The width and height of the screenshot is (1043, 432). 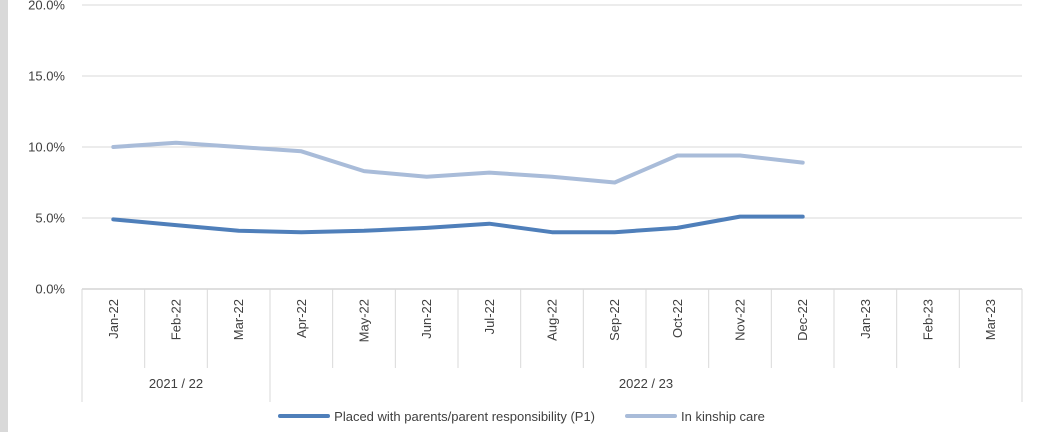 I want to click on x-axis-groups: 2021 / 22 2022 / 23, so click(x=552, y=385).